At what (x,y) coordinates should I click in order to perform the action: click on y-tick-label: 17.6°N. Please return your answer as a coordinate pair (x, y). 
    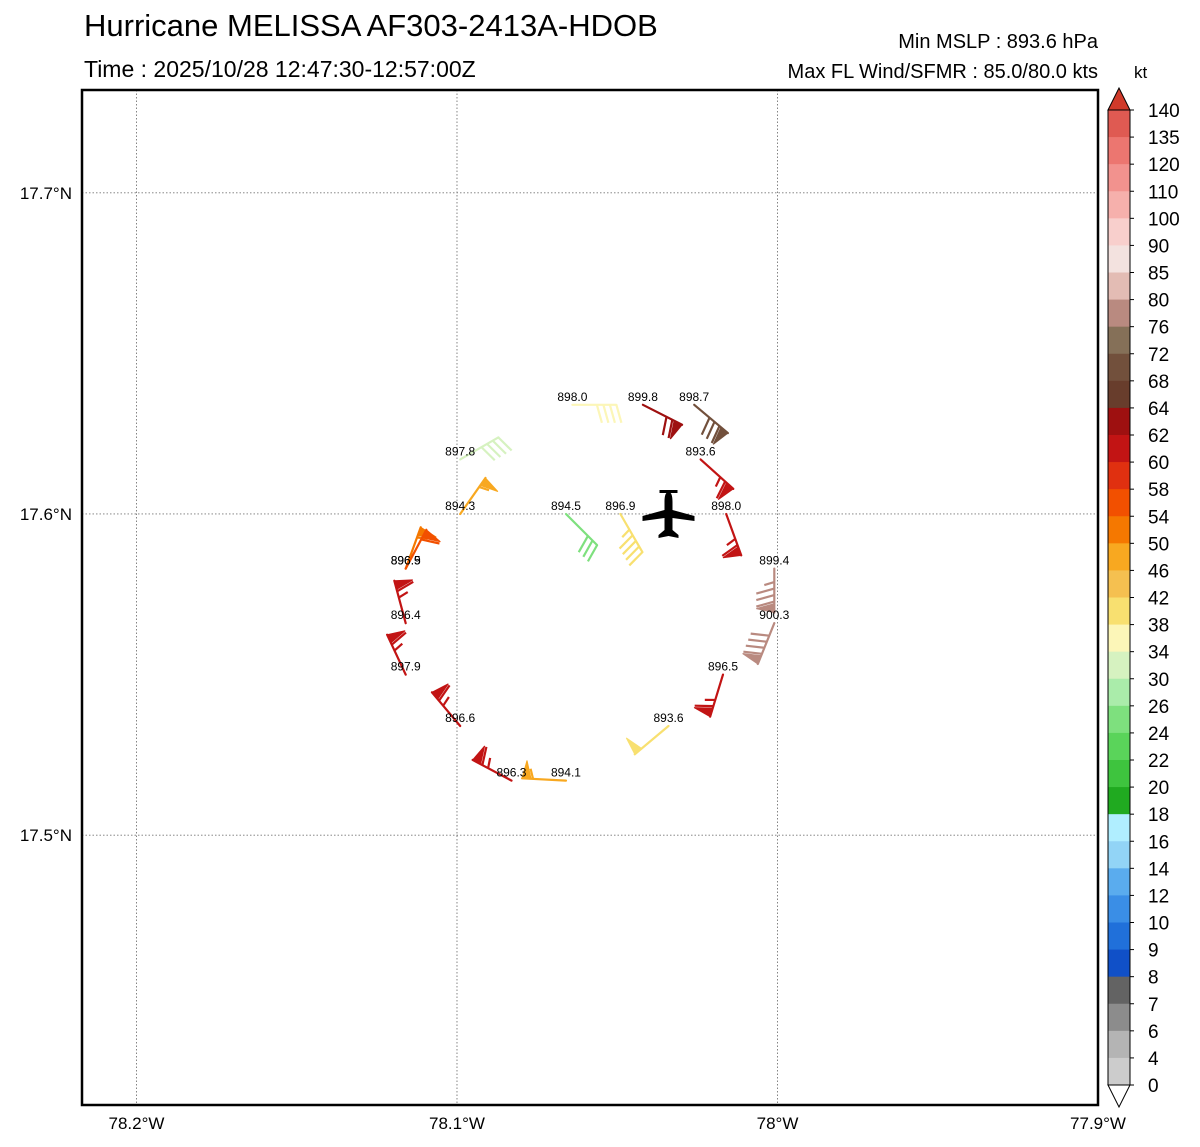
    Looking at the image, I should click on (46, 514).